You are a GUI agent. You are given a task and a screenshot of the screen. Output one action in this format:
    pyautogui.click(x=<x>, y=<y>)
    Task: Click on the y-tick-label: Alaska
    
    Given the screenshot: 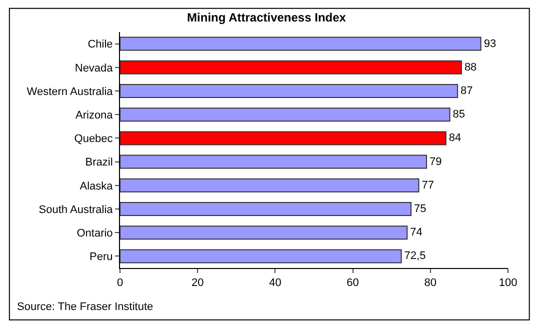 What is the action you would take?
    pyautogui.click(x=97, y=186)
    